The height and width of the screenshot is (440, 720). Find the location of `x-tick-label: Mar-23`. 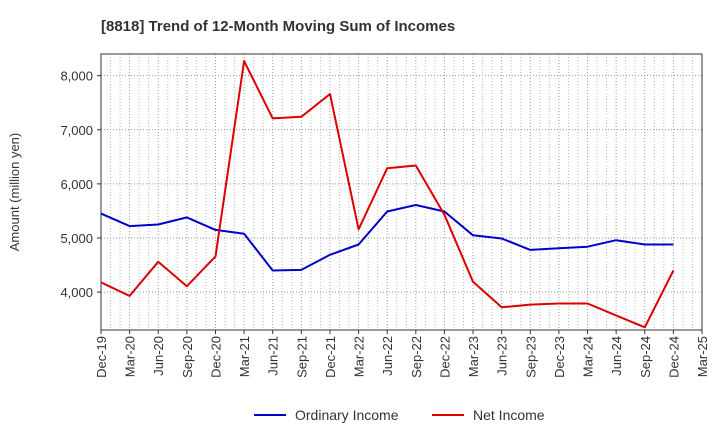

x-tick-label: Mar-23 is located at coordinates (473, 356).